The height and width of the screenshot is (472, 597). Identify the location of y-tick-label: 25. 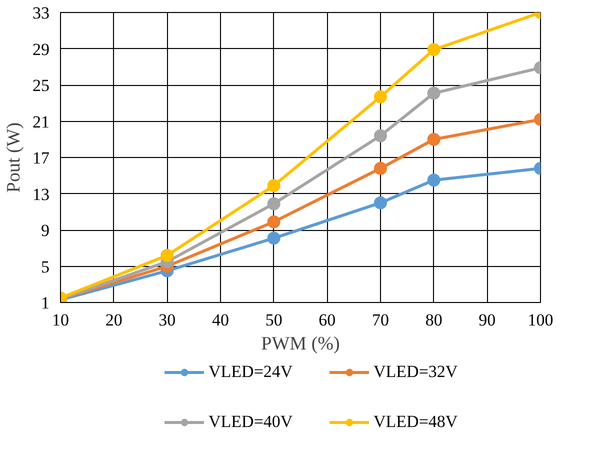
(41, 85).